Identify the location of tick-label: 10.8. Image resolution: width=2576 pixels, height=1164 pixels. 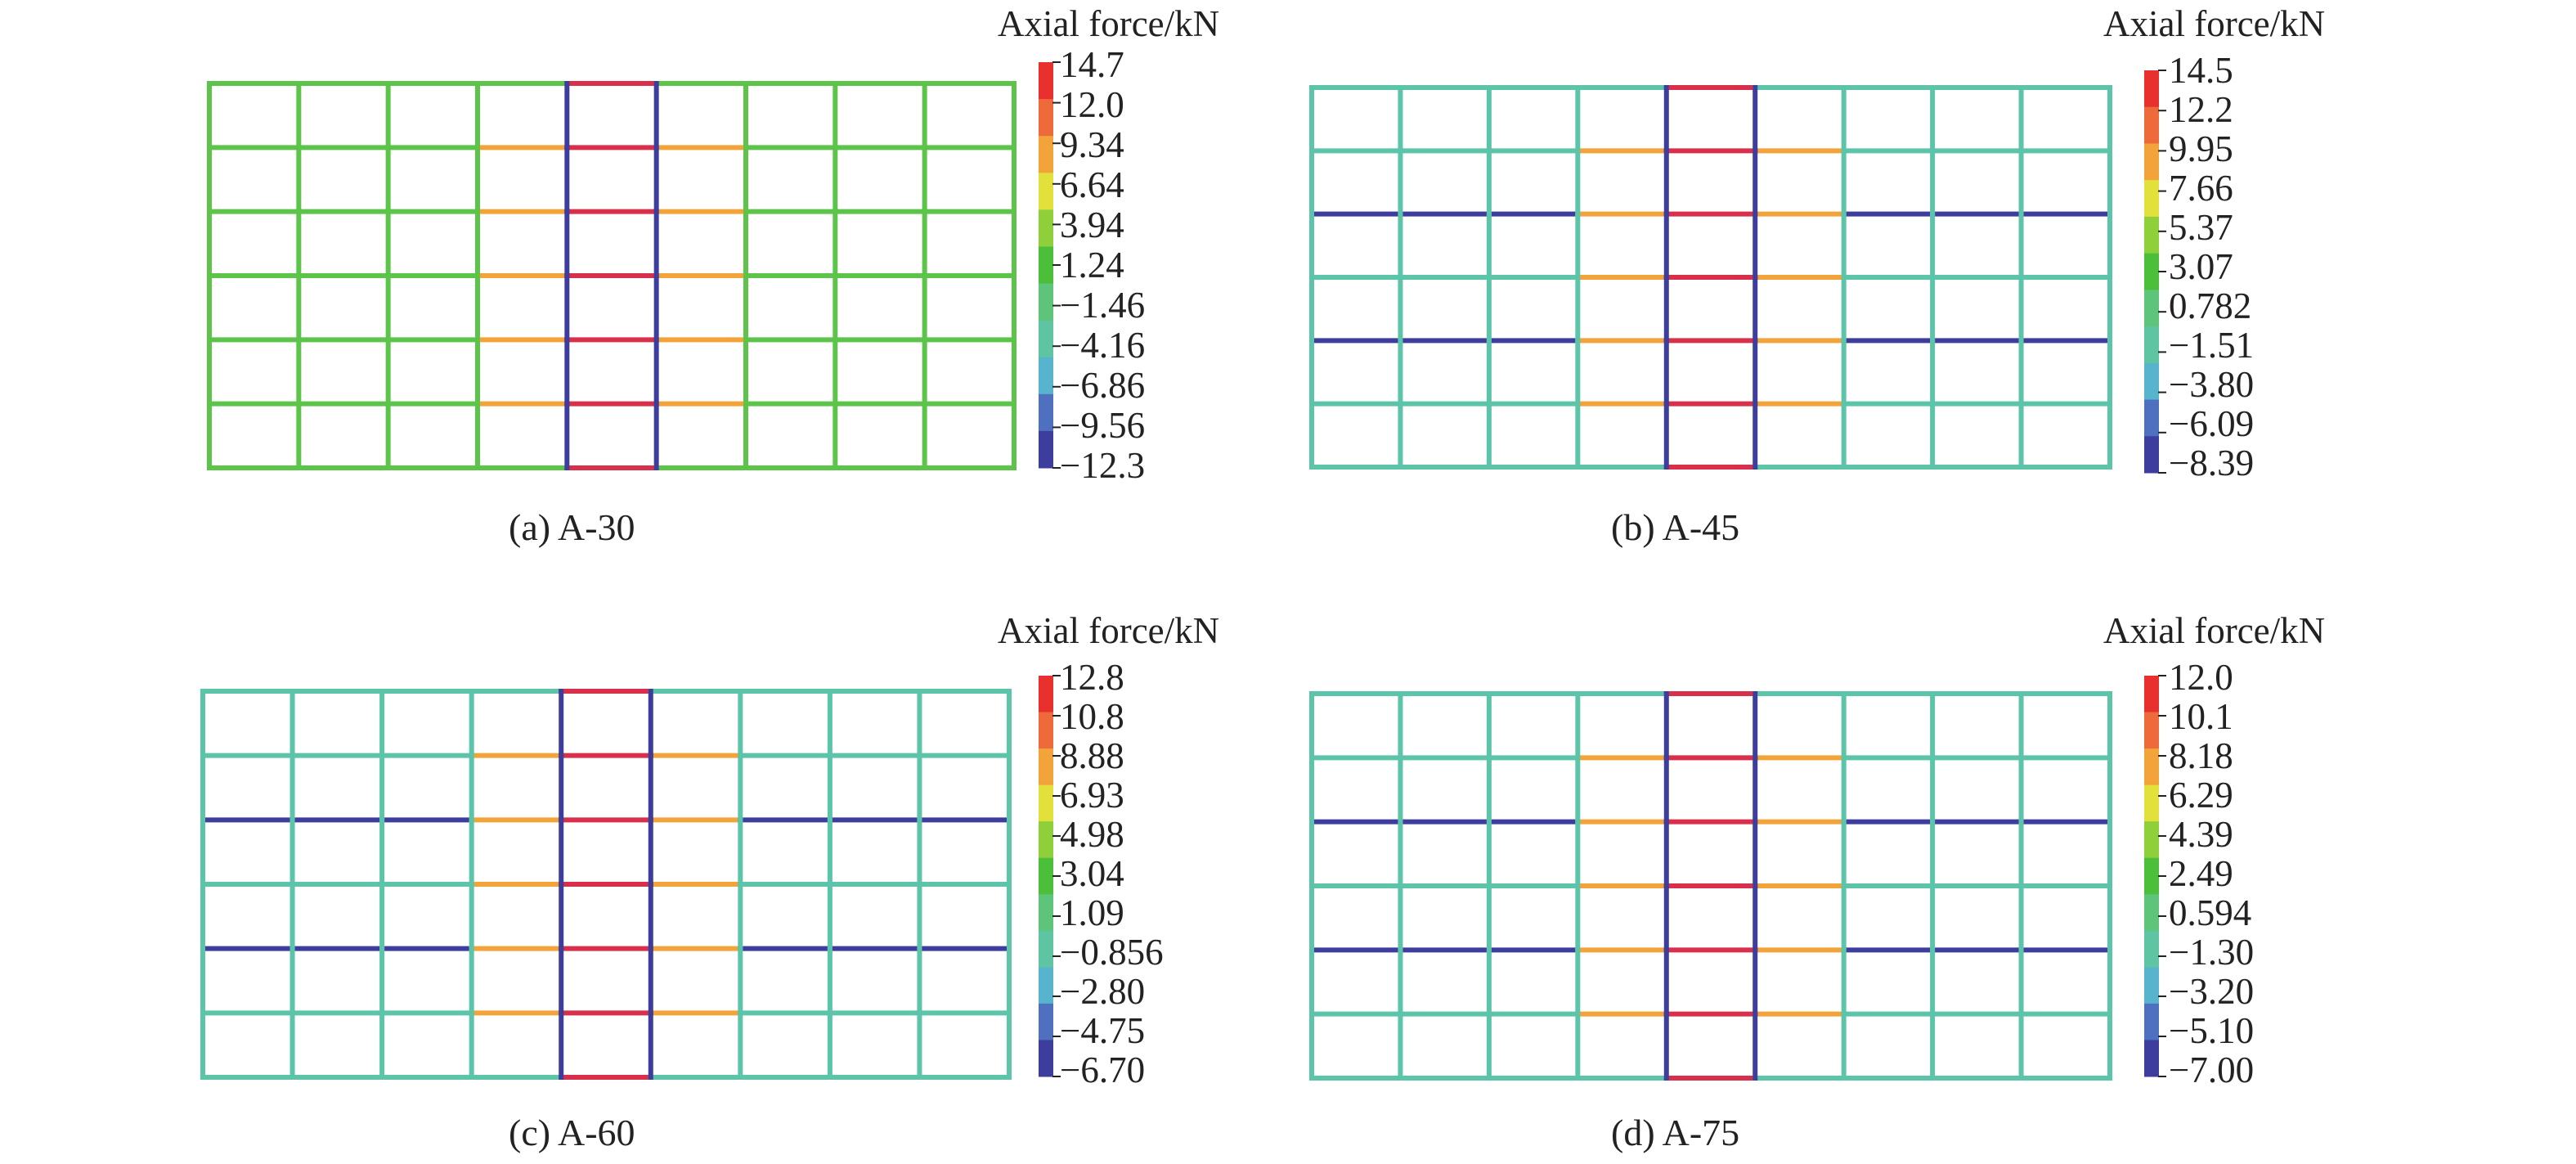
(1092, 716).